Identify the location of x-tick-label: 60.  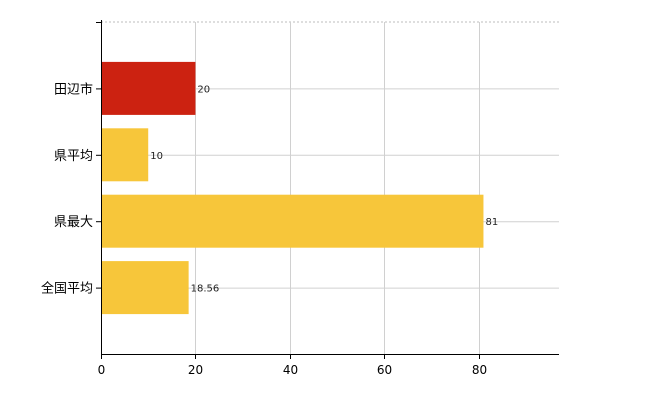
(384, 370).